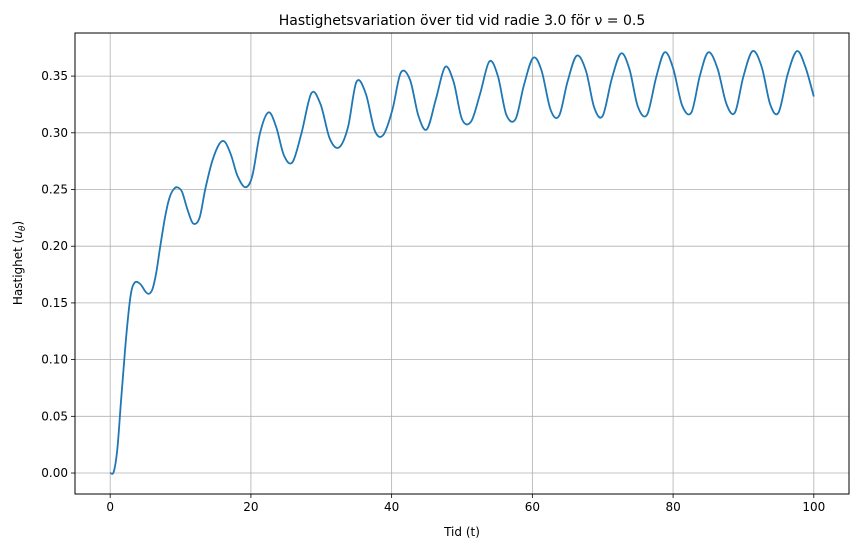 This screenshot has height=549, width=859. I want to click on x-tick-label: 100, so click(813, 507).